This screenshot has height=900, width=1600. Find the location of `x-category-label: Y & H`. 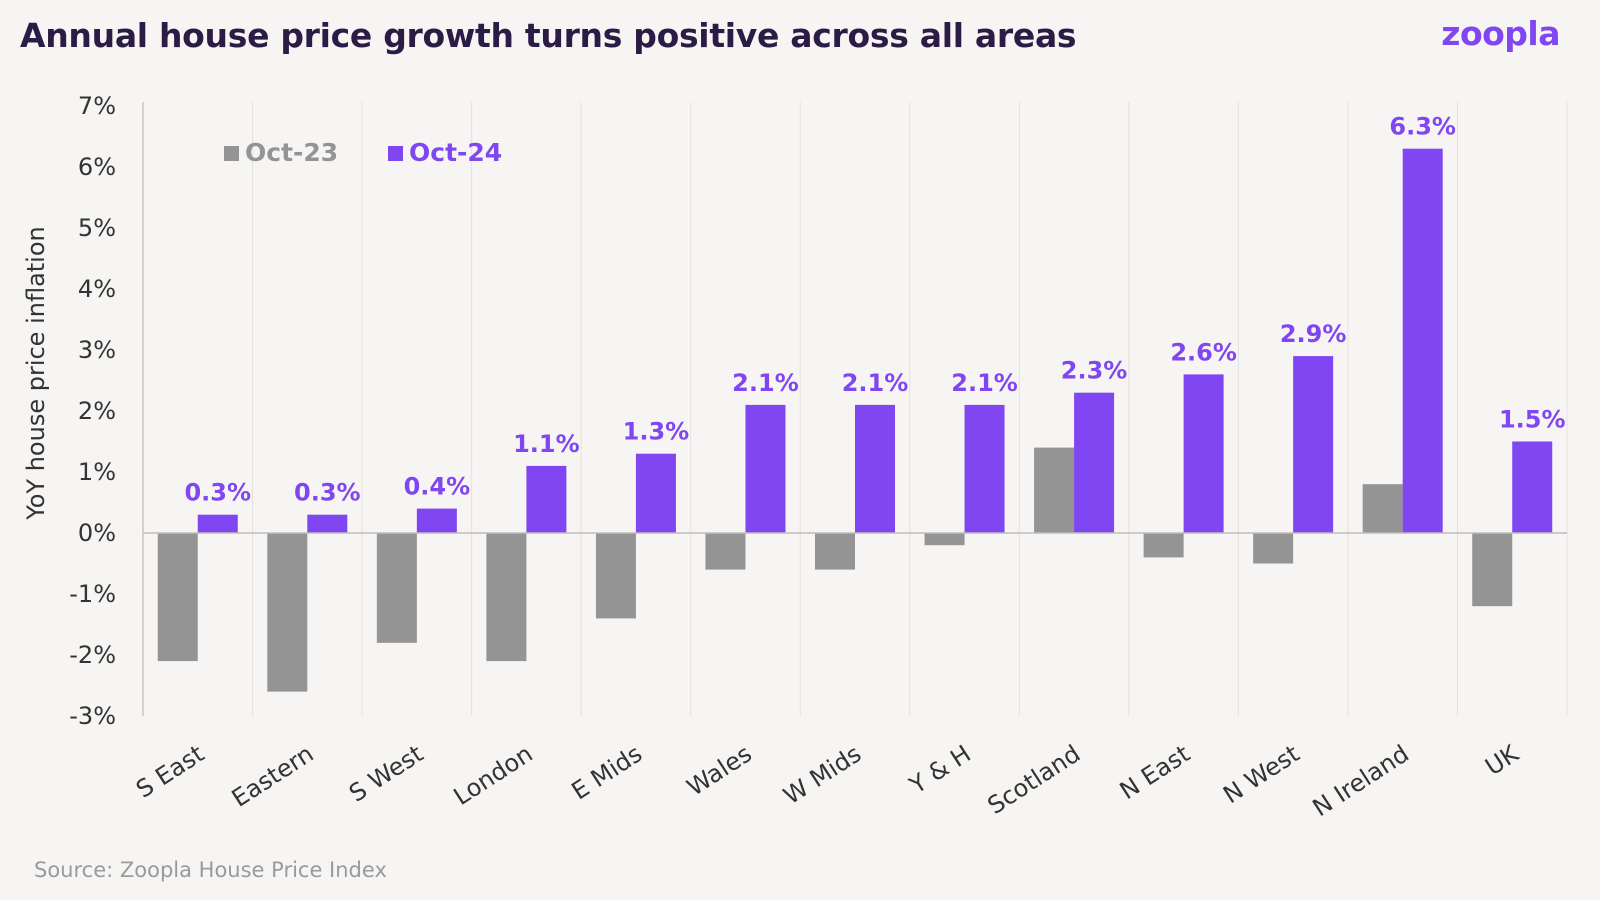

x-category-label: Y & H is located at coordinates (940, 770).